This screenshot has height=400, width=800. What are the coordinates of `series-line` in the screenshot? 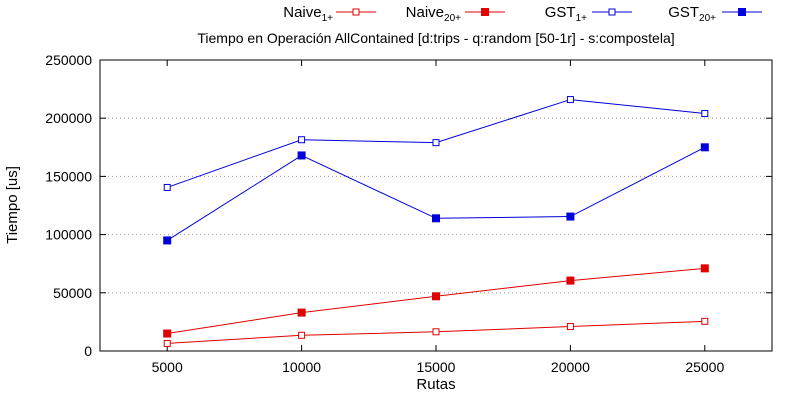 It's located at (436, 301).